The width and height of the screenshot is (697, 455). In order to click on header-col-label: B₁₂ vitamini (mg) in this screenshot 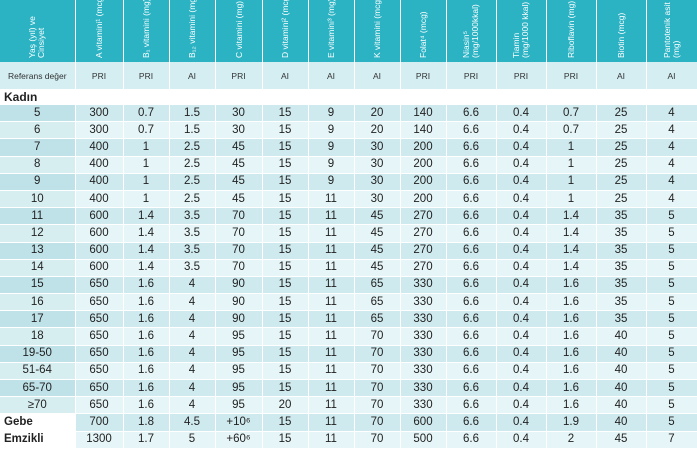, I will do `click(192, 29)`.